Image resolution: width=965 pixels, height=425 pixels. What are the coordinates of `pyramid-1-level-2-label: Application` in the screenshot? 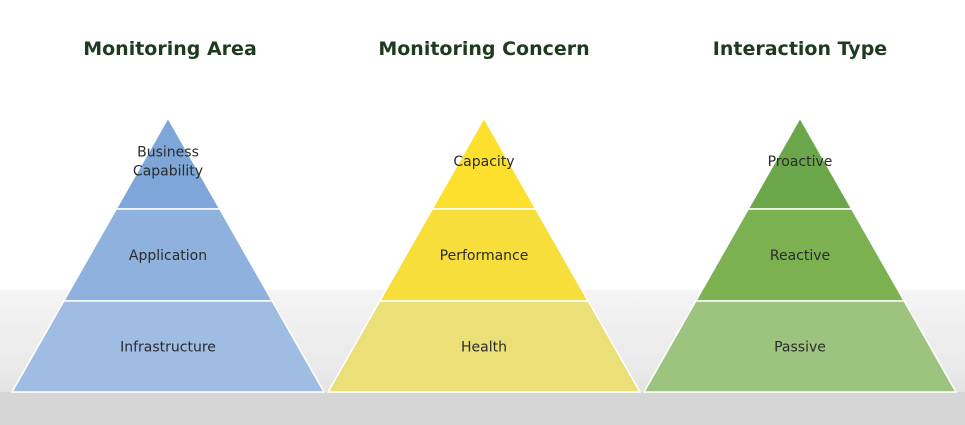 It's located at (168, 256).